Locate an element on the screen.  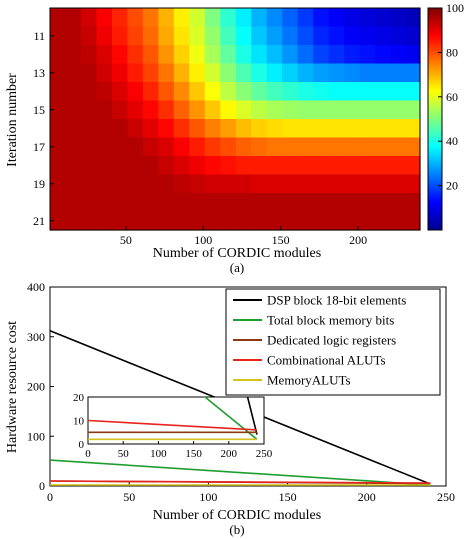
heatmap-x-ticks: 50 100 150 200 is located at coordinates (243, 236).